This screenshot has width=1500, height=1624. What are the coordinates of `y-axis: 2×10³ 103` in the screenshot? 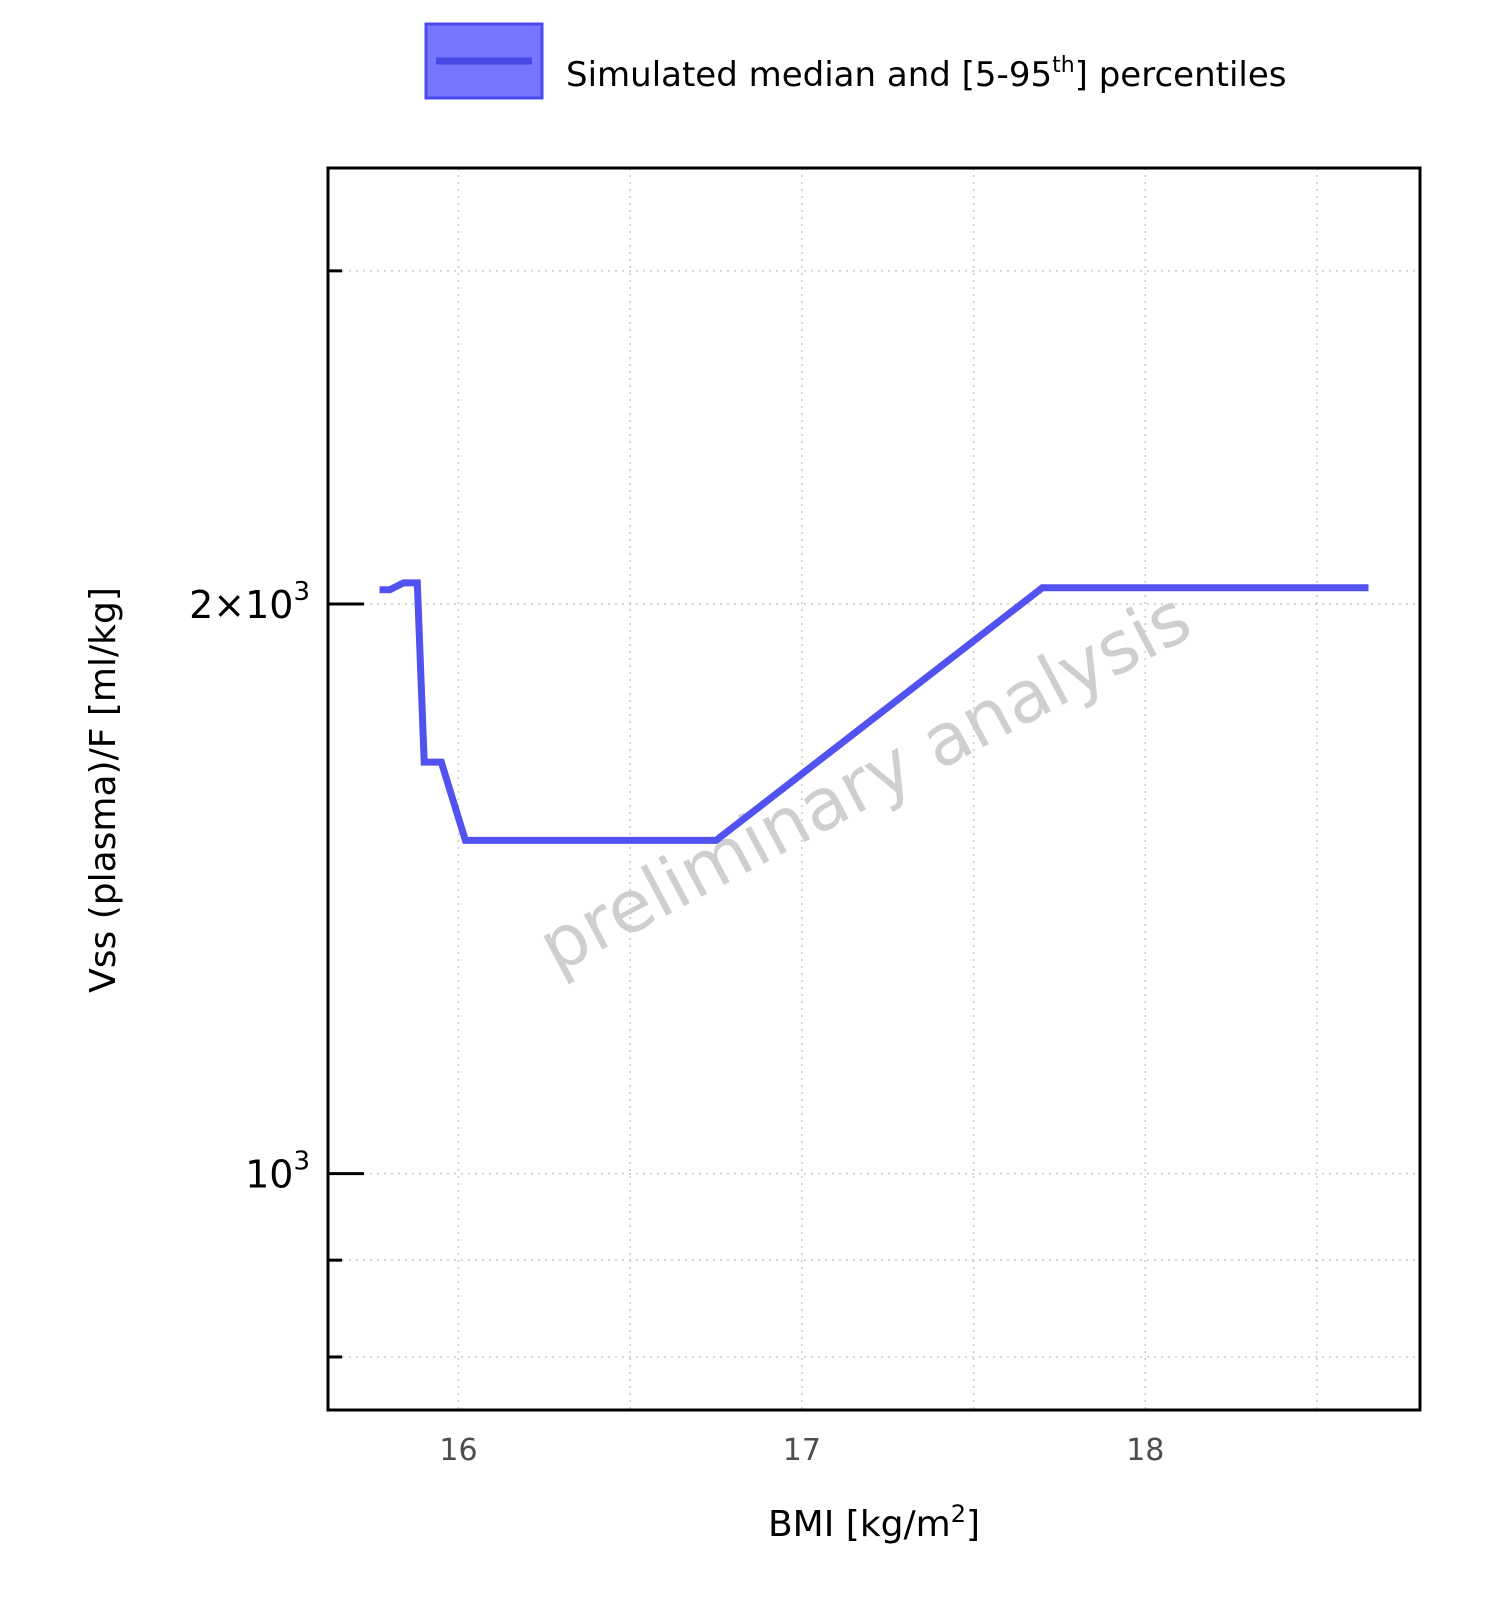 It's located at (276, 814).